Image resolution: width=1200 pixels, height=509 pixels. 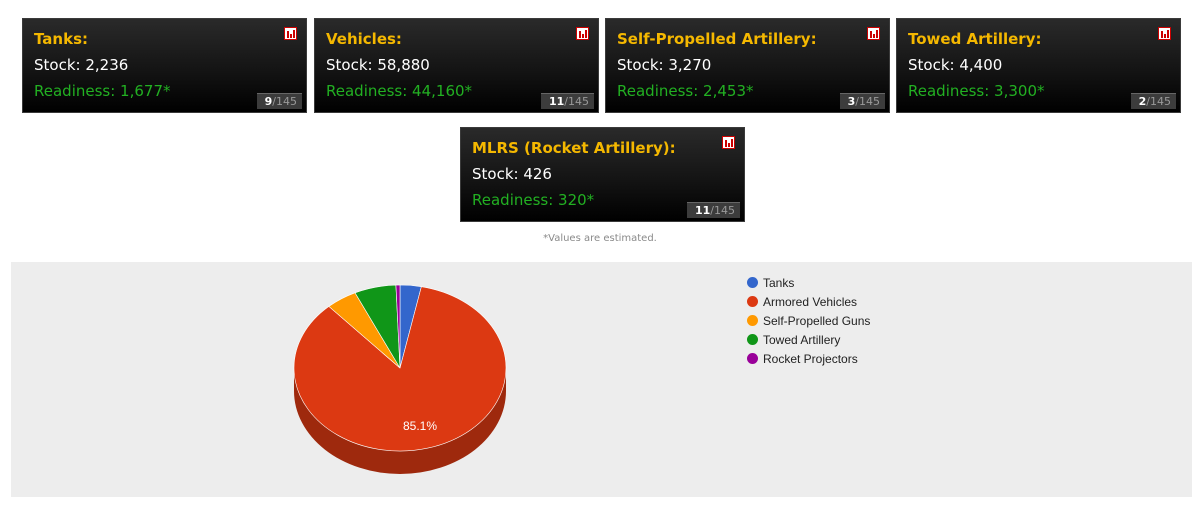 I want to click on card-stock: Stock: 4,400, so click(x=955, y=65).